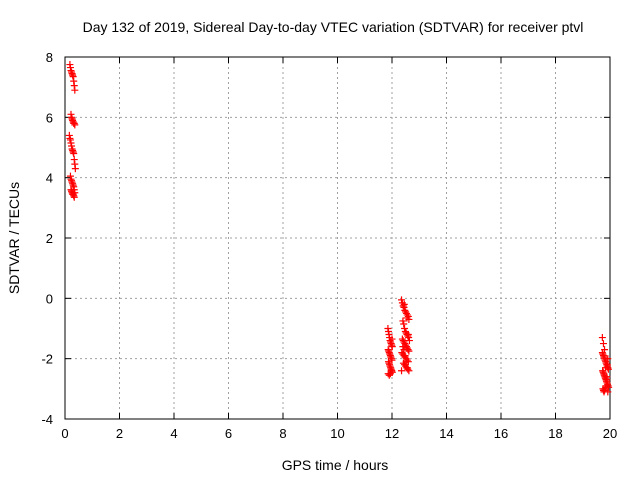  Describe the element at coordinates (610, 433) in the screenshot. I see `x-tick-label: 20` at that location.